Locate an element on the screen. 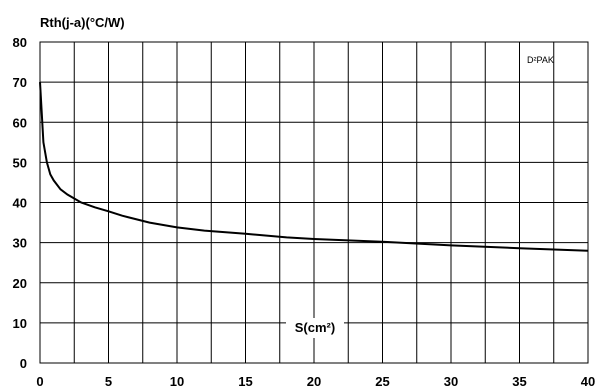 The width and height of the screenshot is (608, 392). y-tick-labels: 0 10 20 30 40 50 60 70 80 is located at coordinates (20, 203).